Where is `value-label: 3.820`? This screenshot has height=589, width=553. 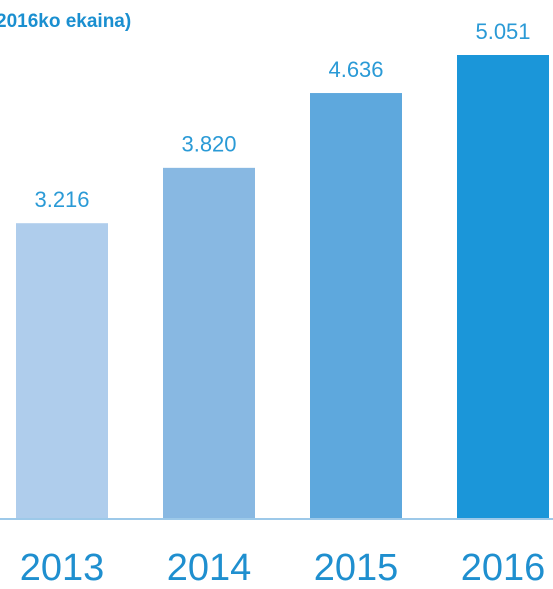
value-label: 3.820 is located at coordinates (208, 144).